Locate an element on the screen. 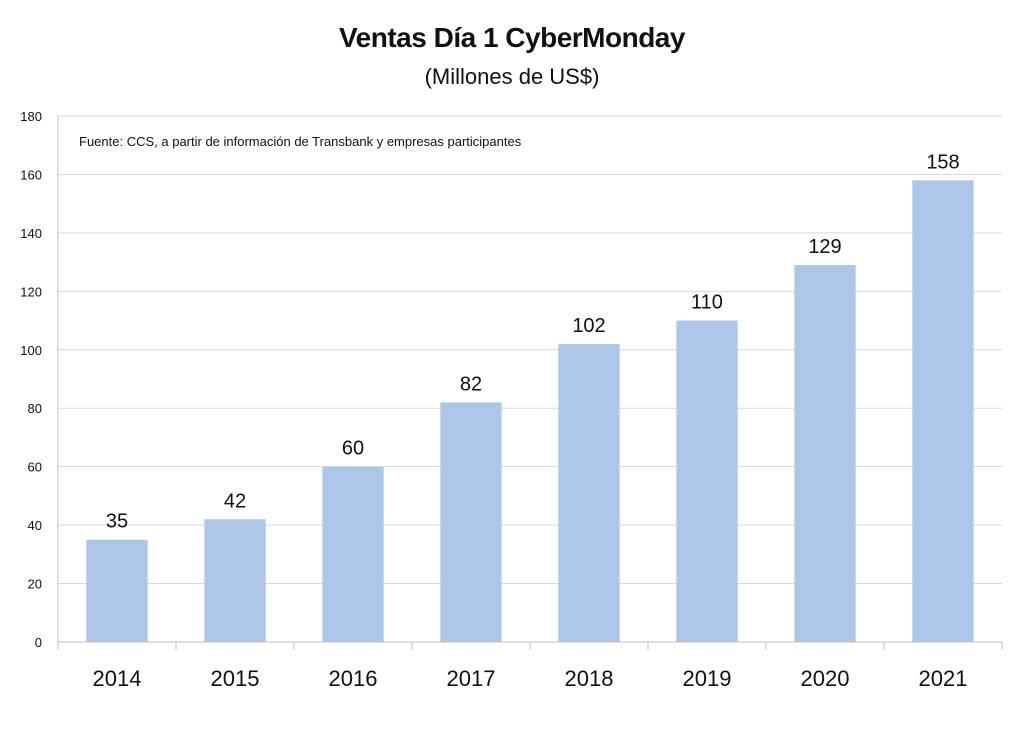  y-tick-label: 140 is located at coordinates (31, 233).